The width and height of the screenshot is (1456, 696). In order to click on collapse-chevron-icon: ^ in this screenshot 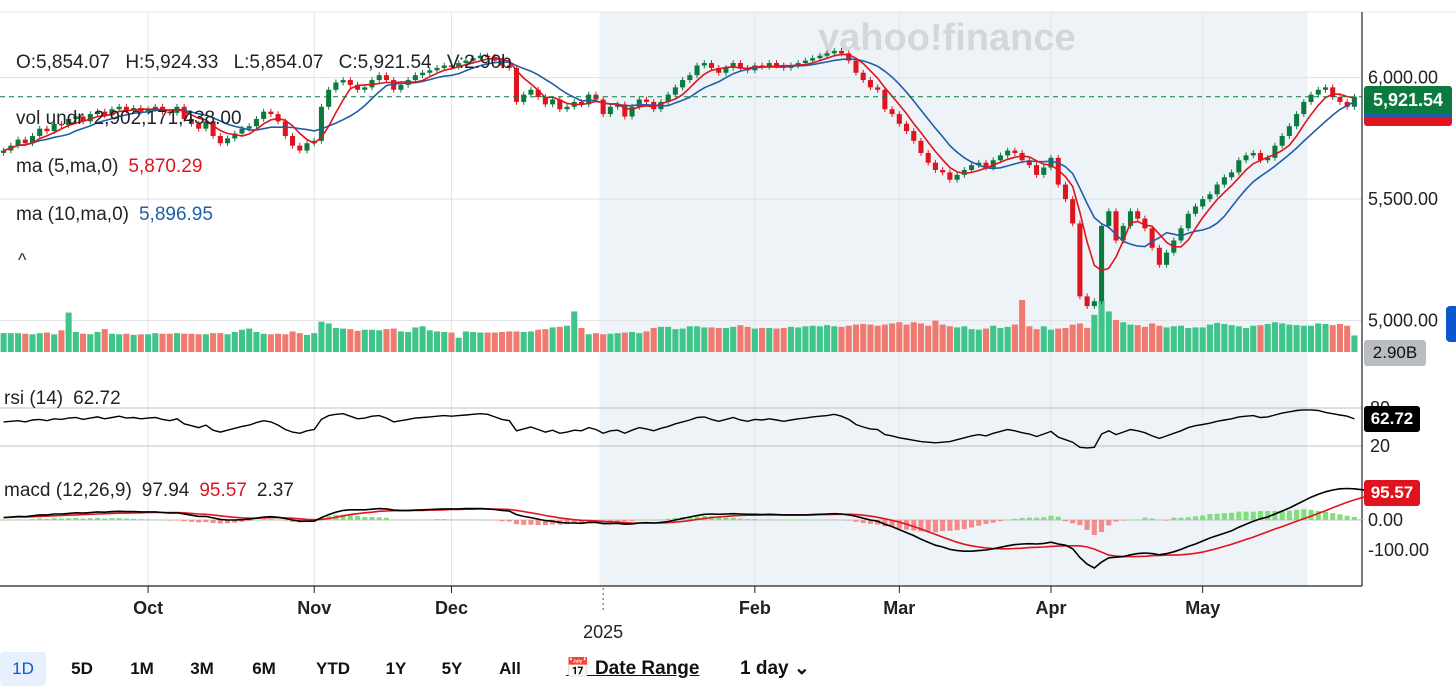, I will do `click(22, 260)`.